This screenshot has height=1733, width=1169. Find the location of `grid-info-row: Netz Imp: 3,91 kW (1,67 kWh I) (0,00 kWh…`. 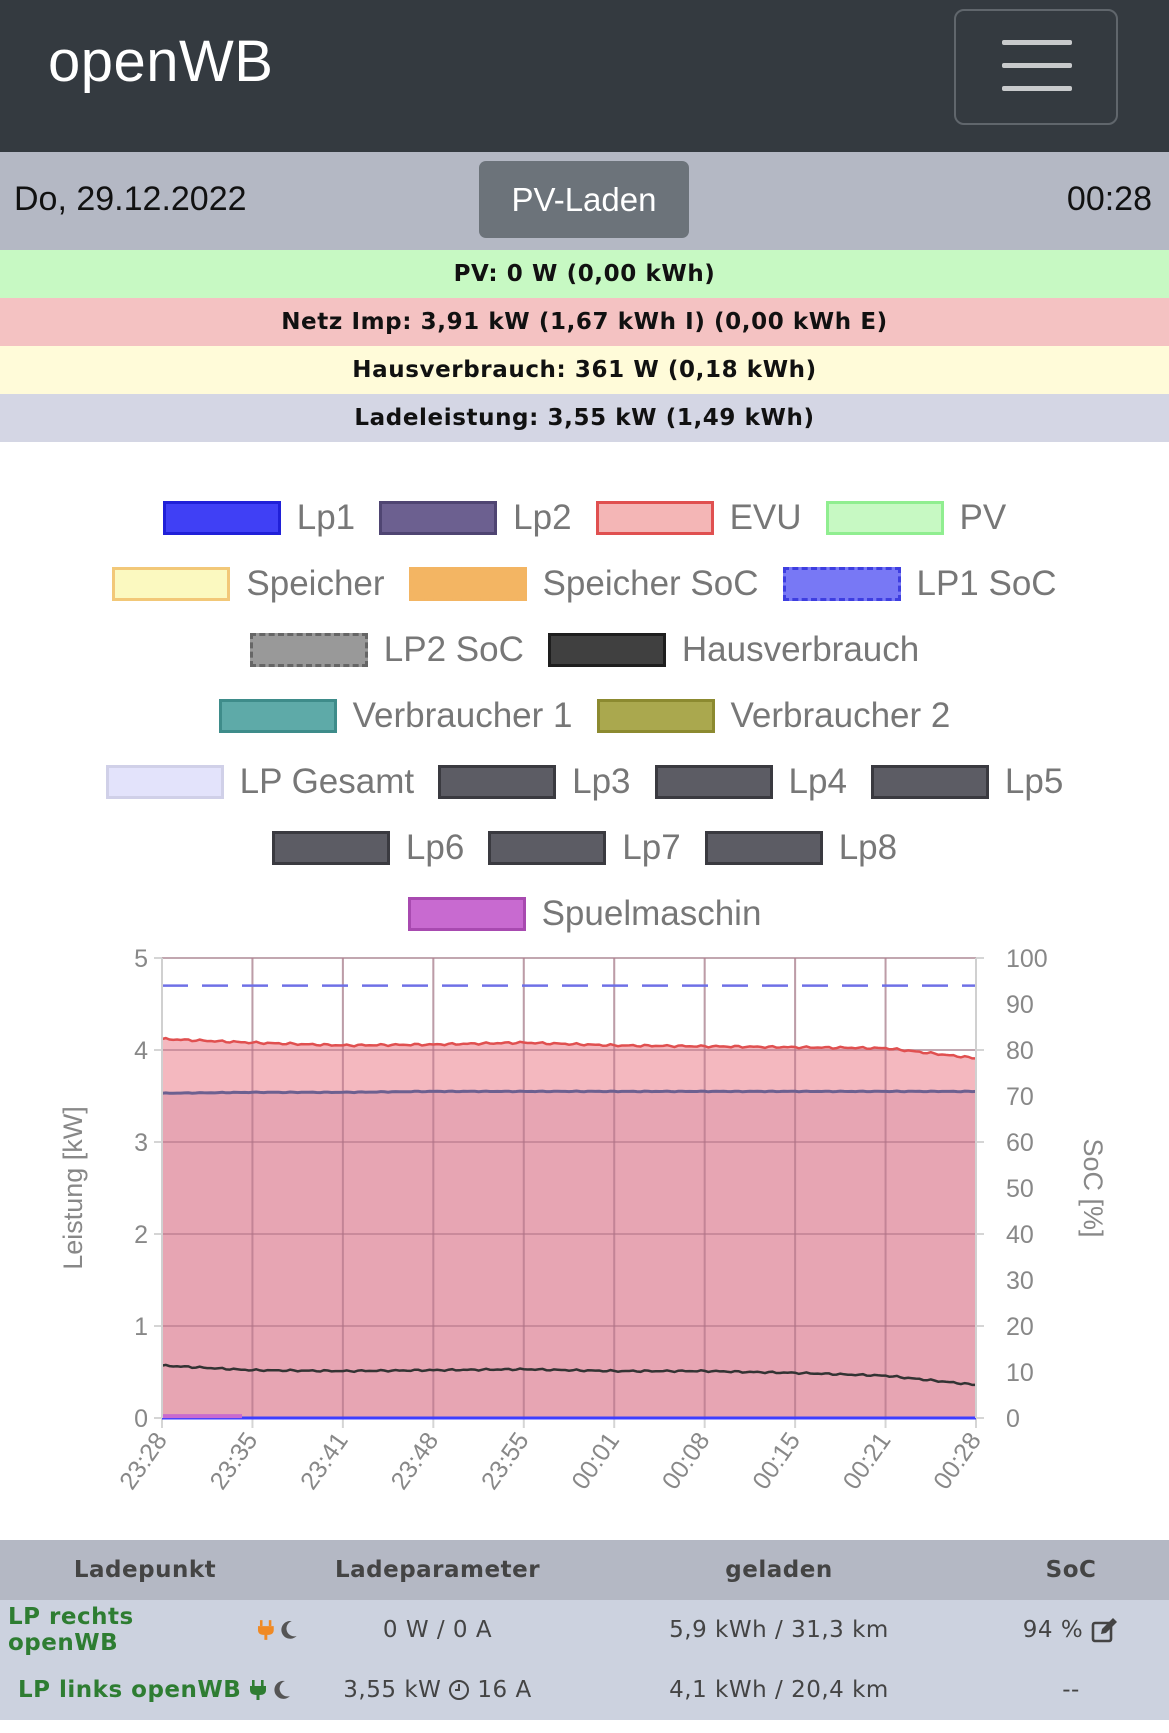

grid-info-row: Netz Imp: 3,91 kW (1,67 kWh I) (0,00 kWh… is located at coordinates (584, 322).